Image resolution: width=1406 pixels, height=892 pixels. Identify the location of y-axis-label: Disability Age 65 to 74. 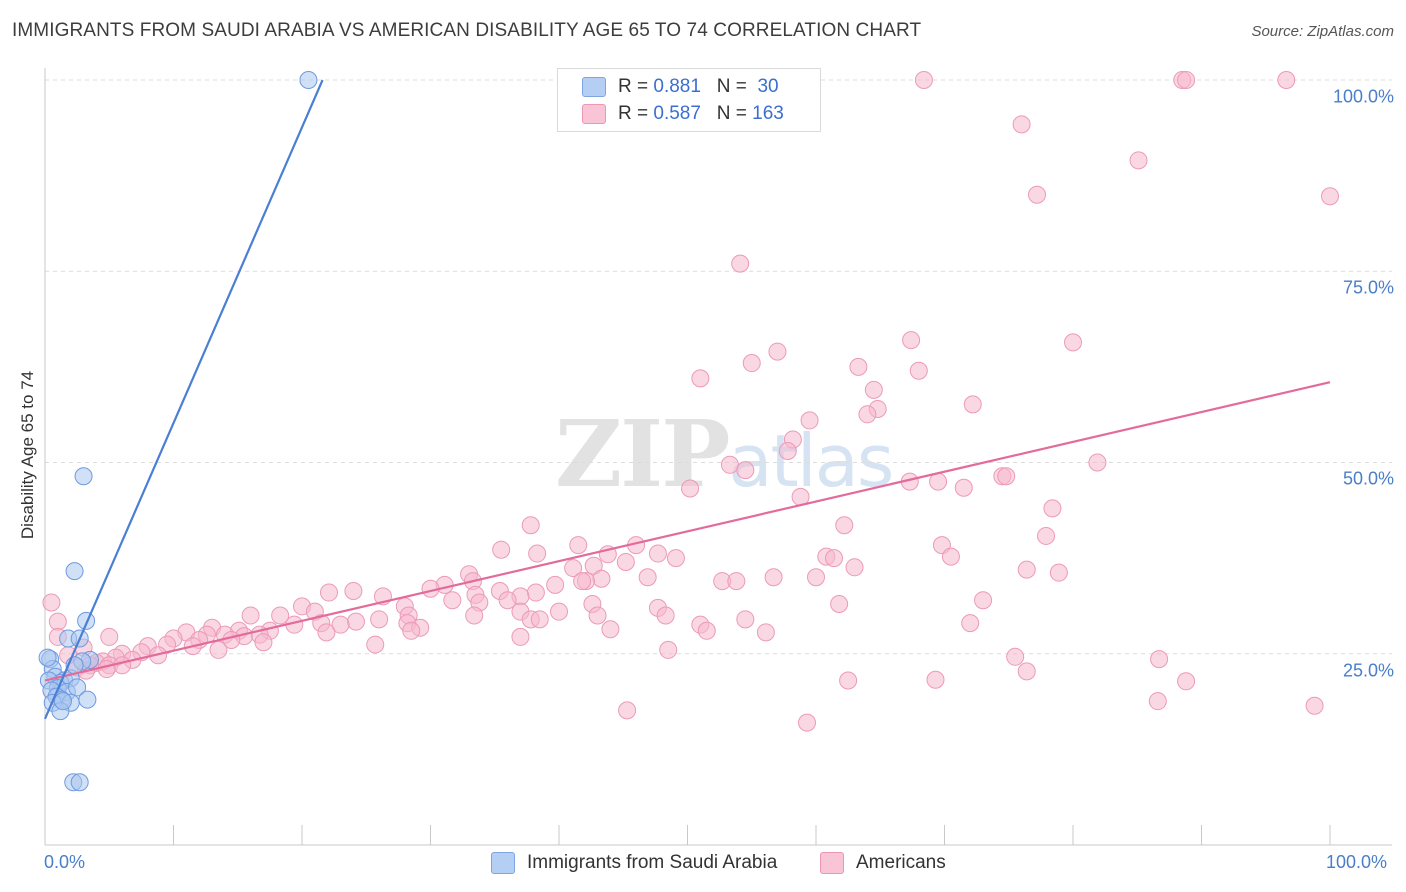
(27, 455).